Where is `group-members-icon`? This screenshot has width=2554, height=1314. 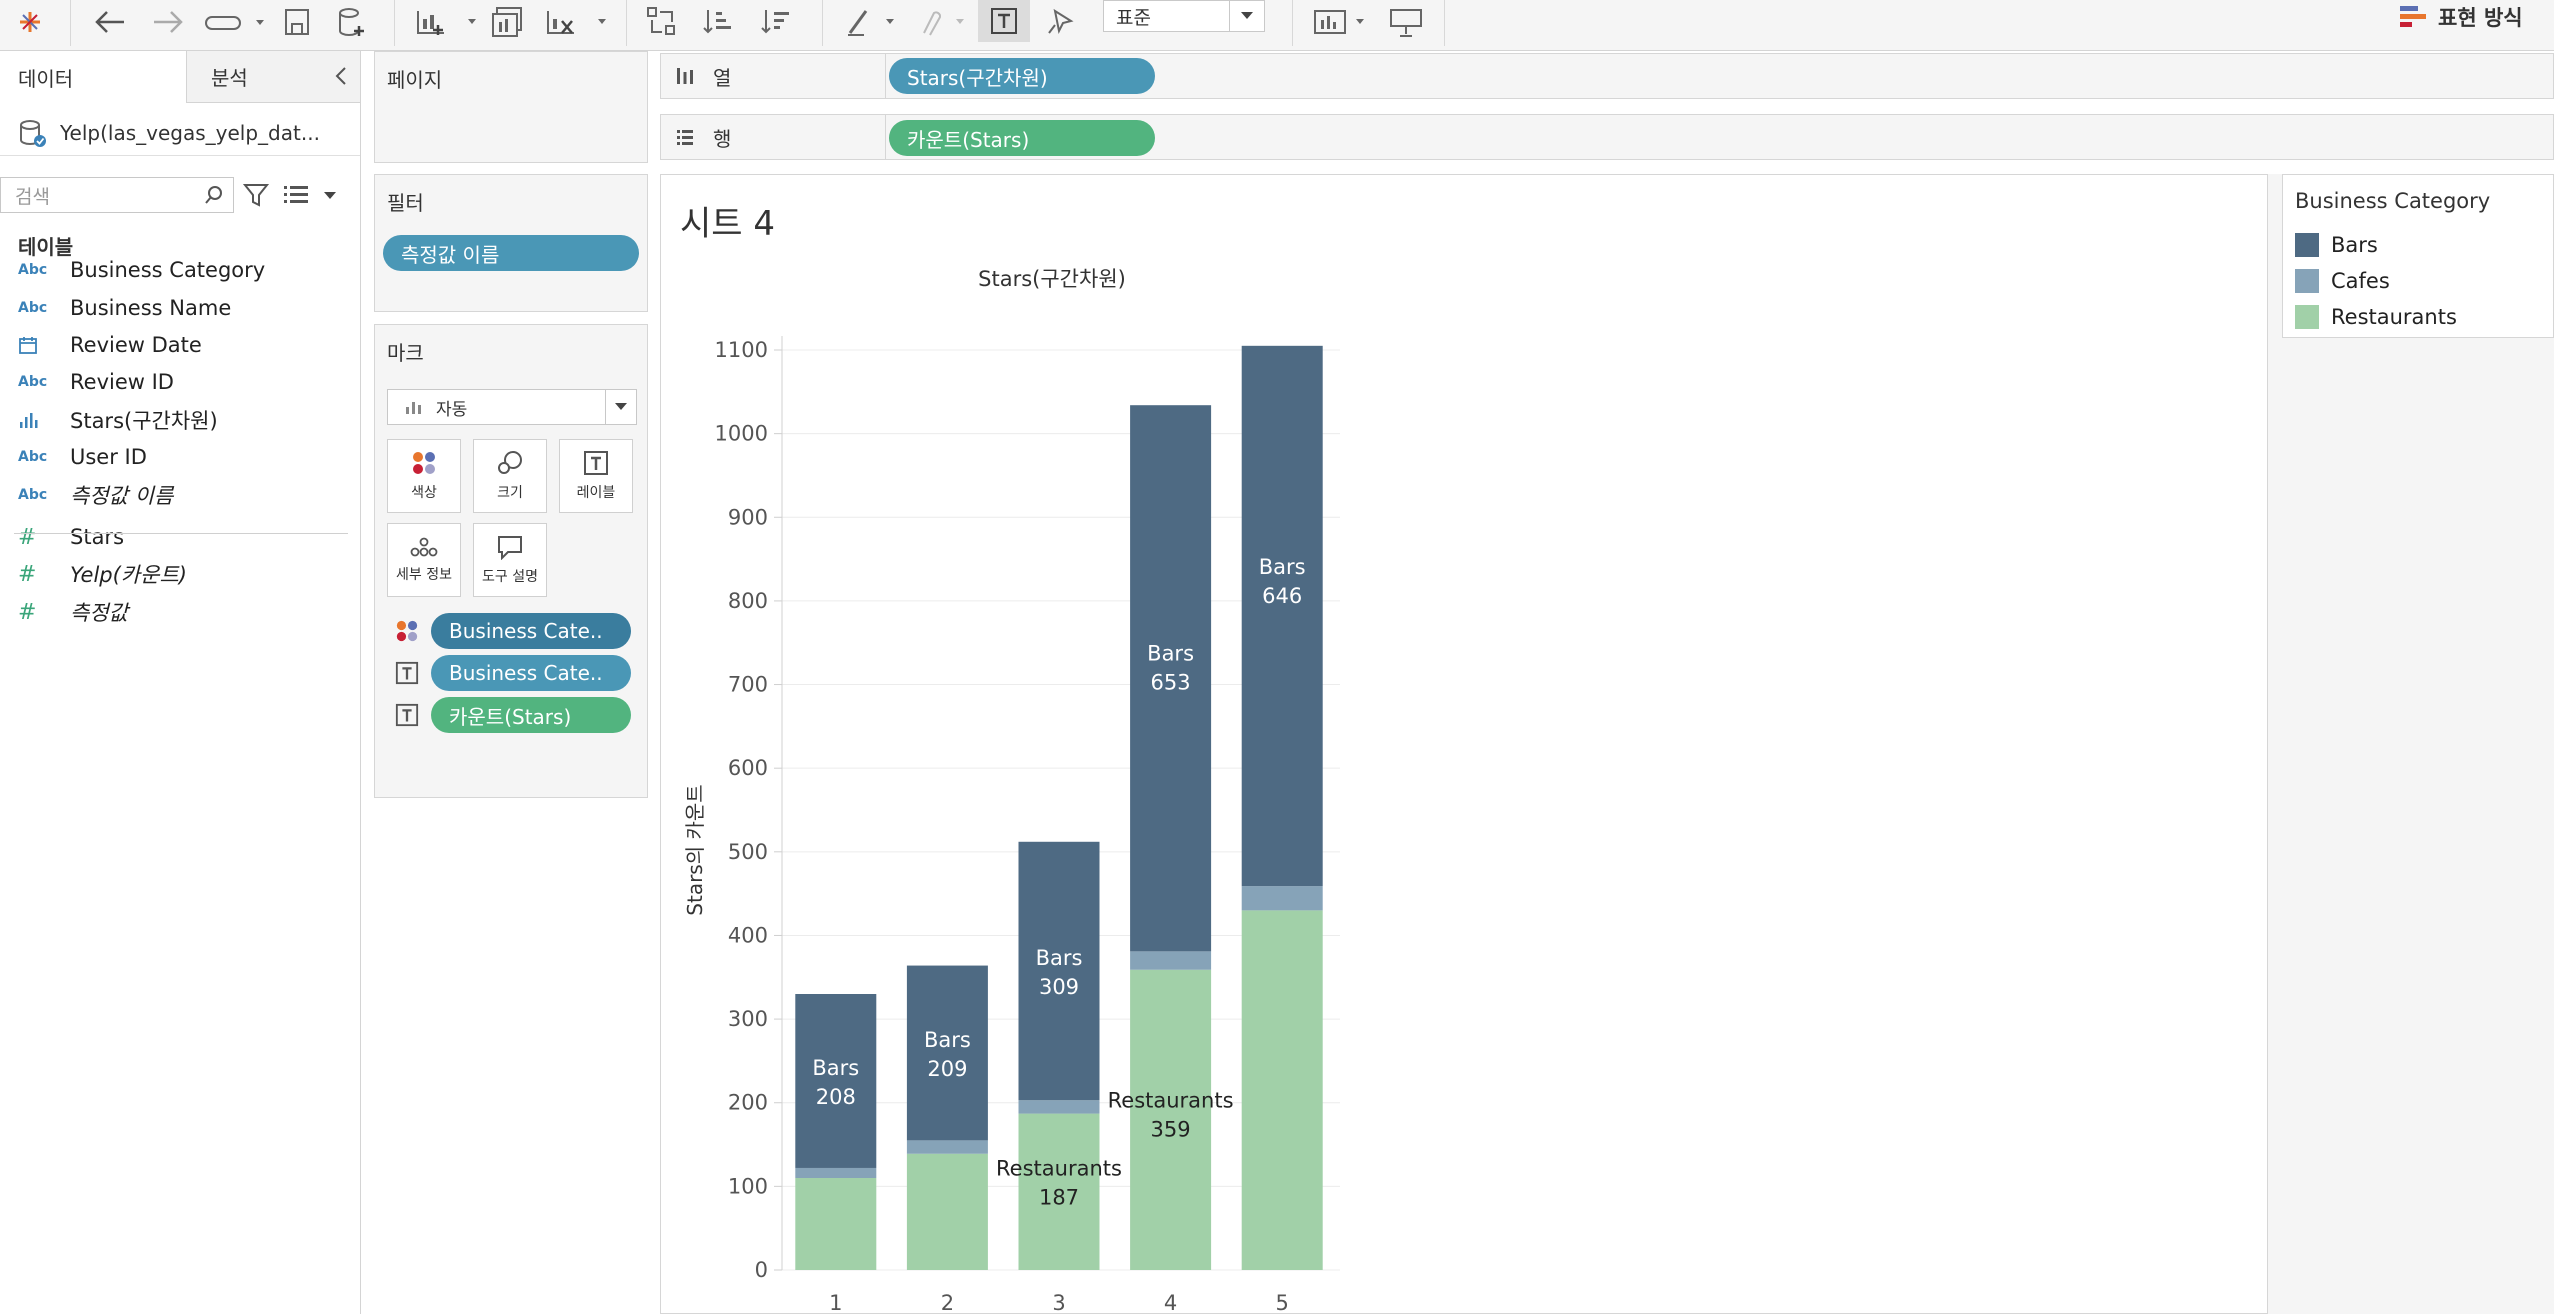
group-members-icon is located at coordinates (942, 22).